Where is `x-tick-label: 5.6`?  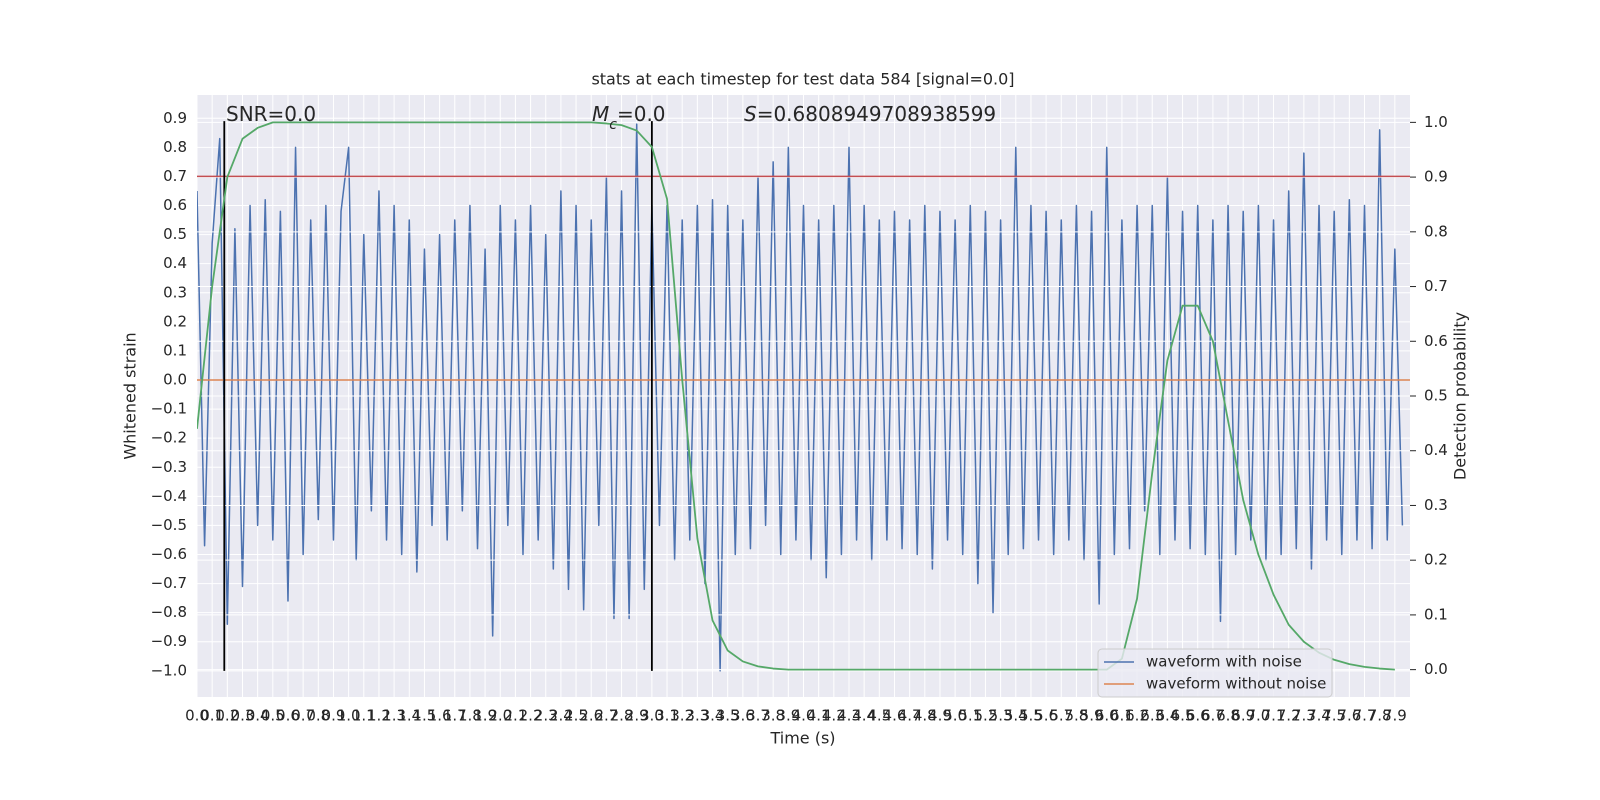
x-tick-label: 5.6 is located at coordinates (1046, 716).